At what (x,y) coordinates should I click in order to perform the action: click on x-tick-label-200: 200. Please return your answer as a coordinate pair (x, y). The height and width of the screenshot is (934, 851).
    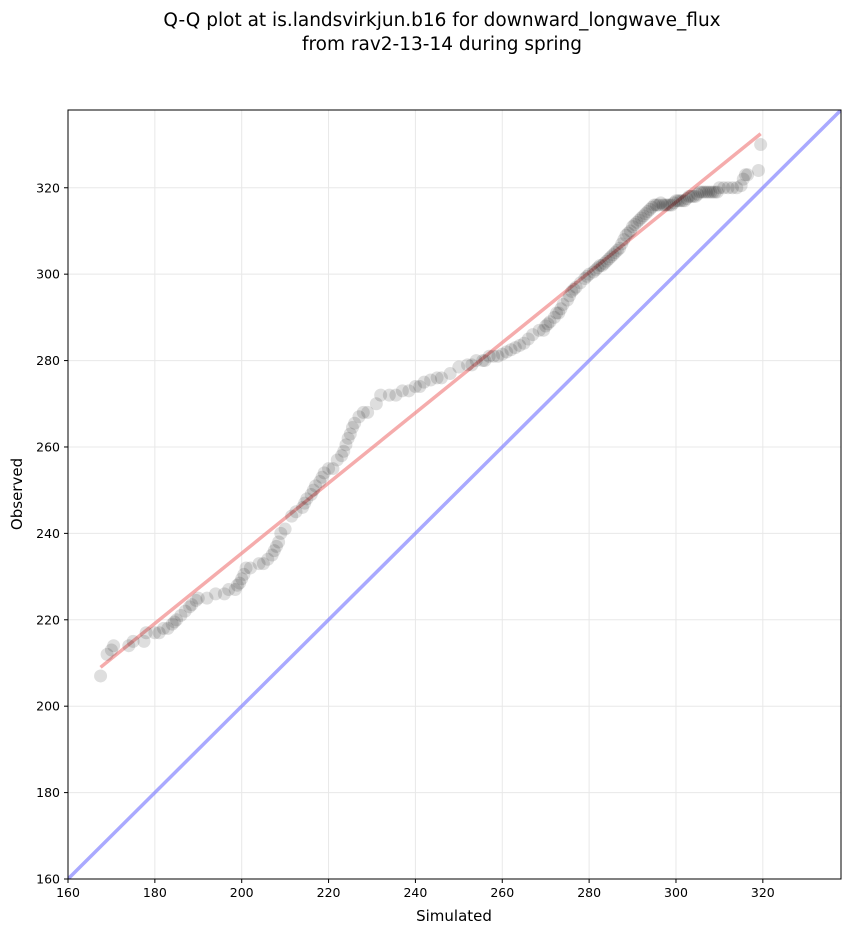
    Looking at the image, I should click on (242, 892).